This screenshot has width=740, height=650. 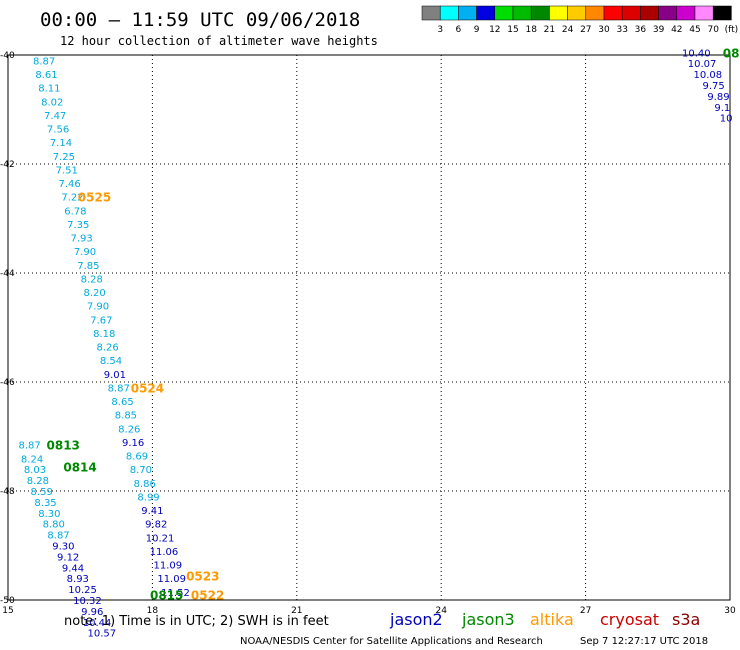 What do you see at coordinates (69, 184) in the screenshot?
I see `wave-height-value: 7.46` at bounding box center [69, 184].